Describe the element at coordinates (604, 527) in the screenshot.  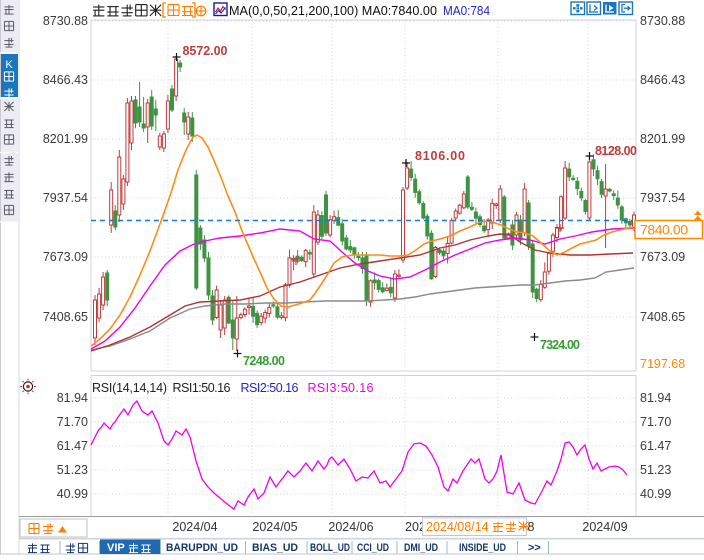
I see `svg-text: 2024/09` at that location.